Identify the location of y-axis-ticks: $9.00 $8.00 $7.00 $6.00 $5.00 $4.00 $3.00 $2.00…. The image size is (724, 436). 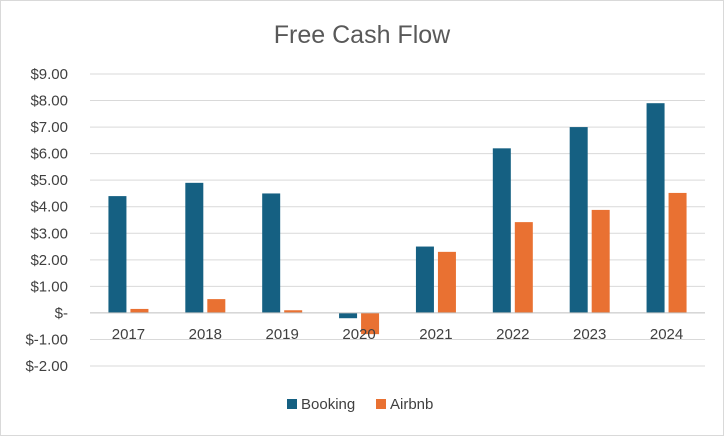
(46, 220).